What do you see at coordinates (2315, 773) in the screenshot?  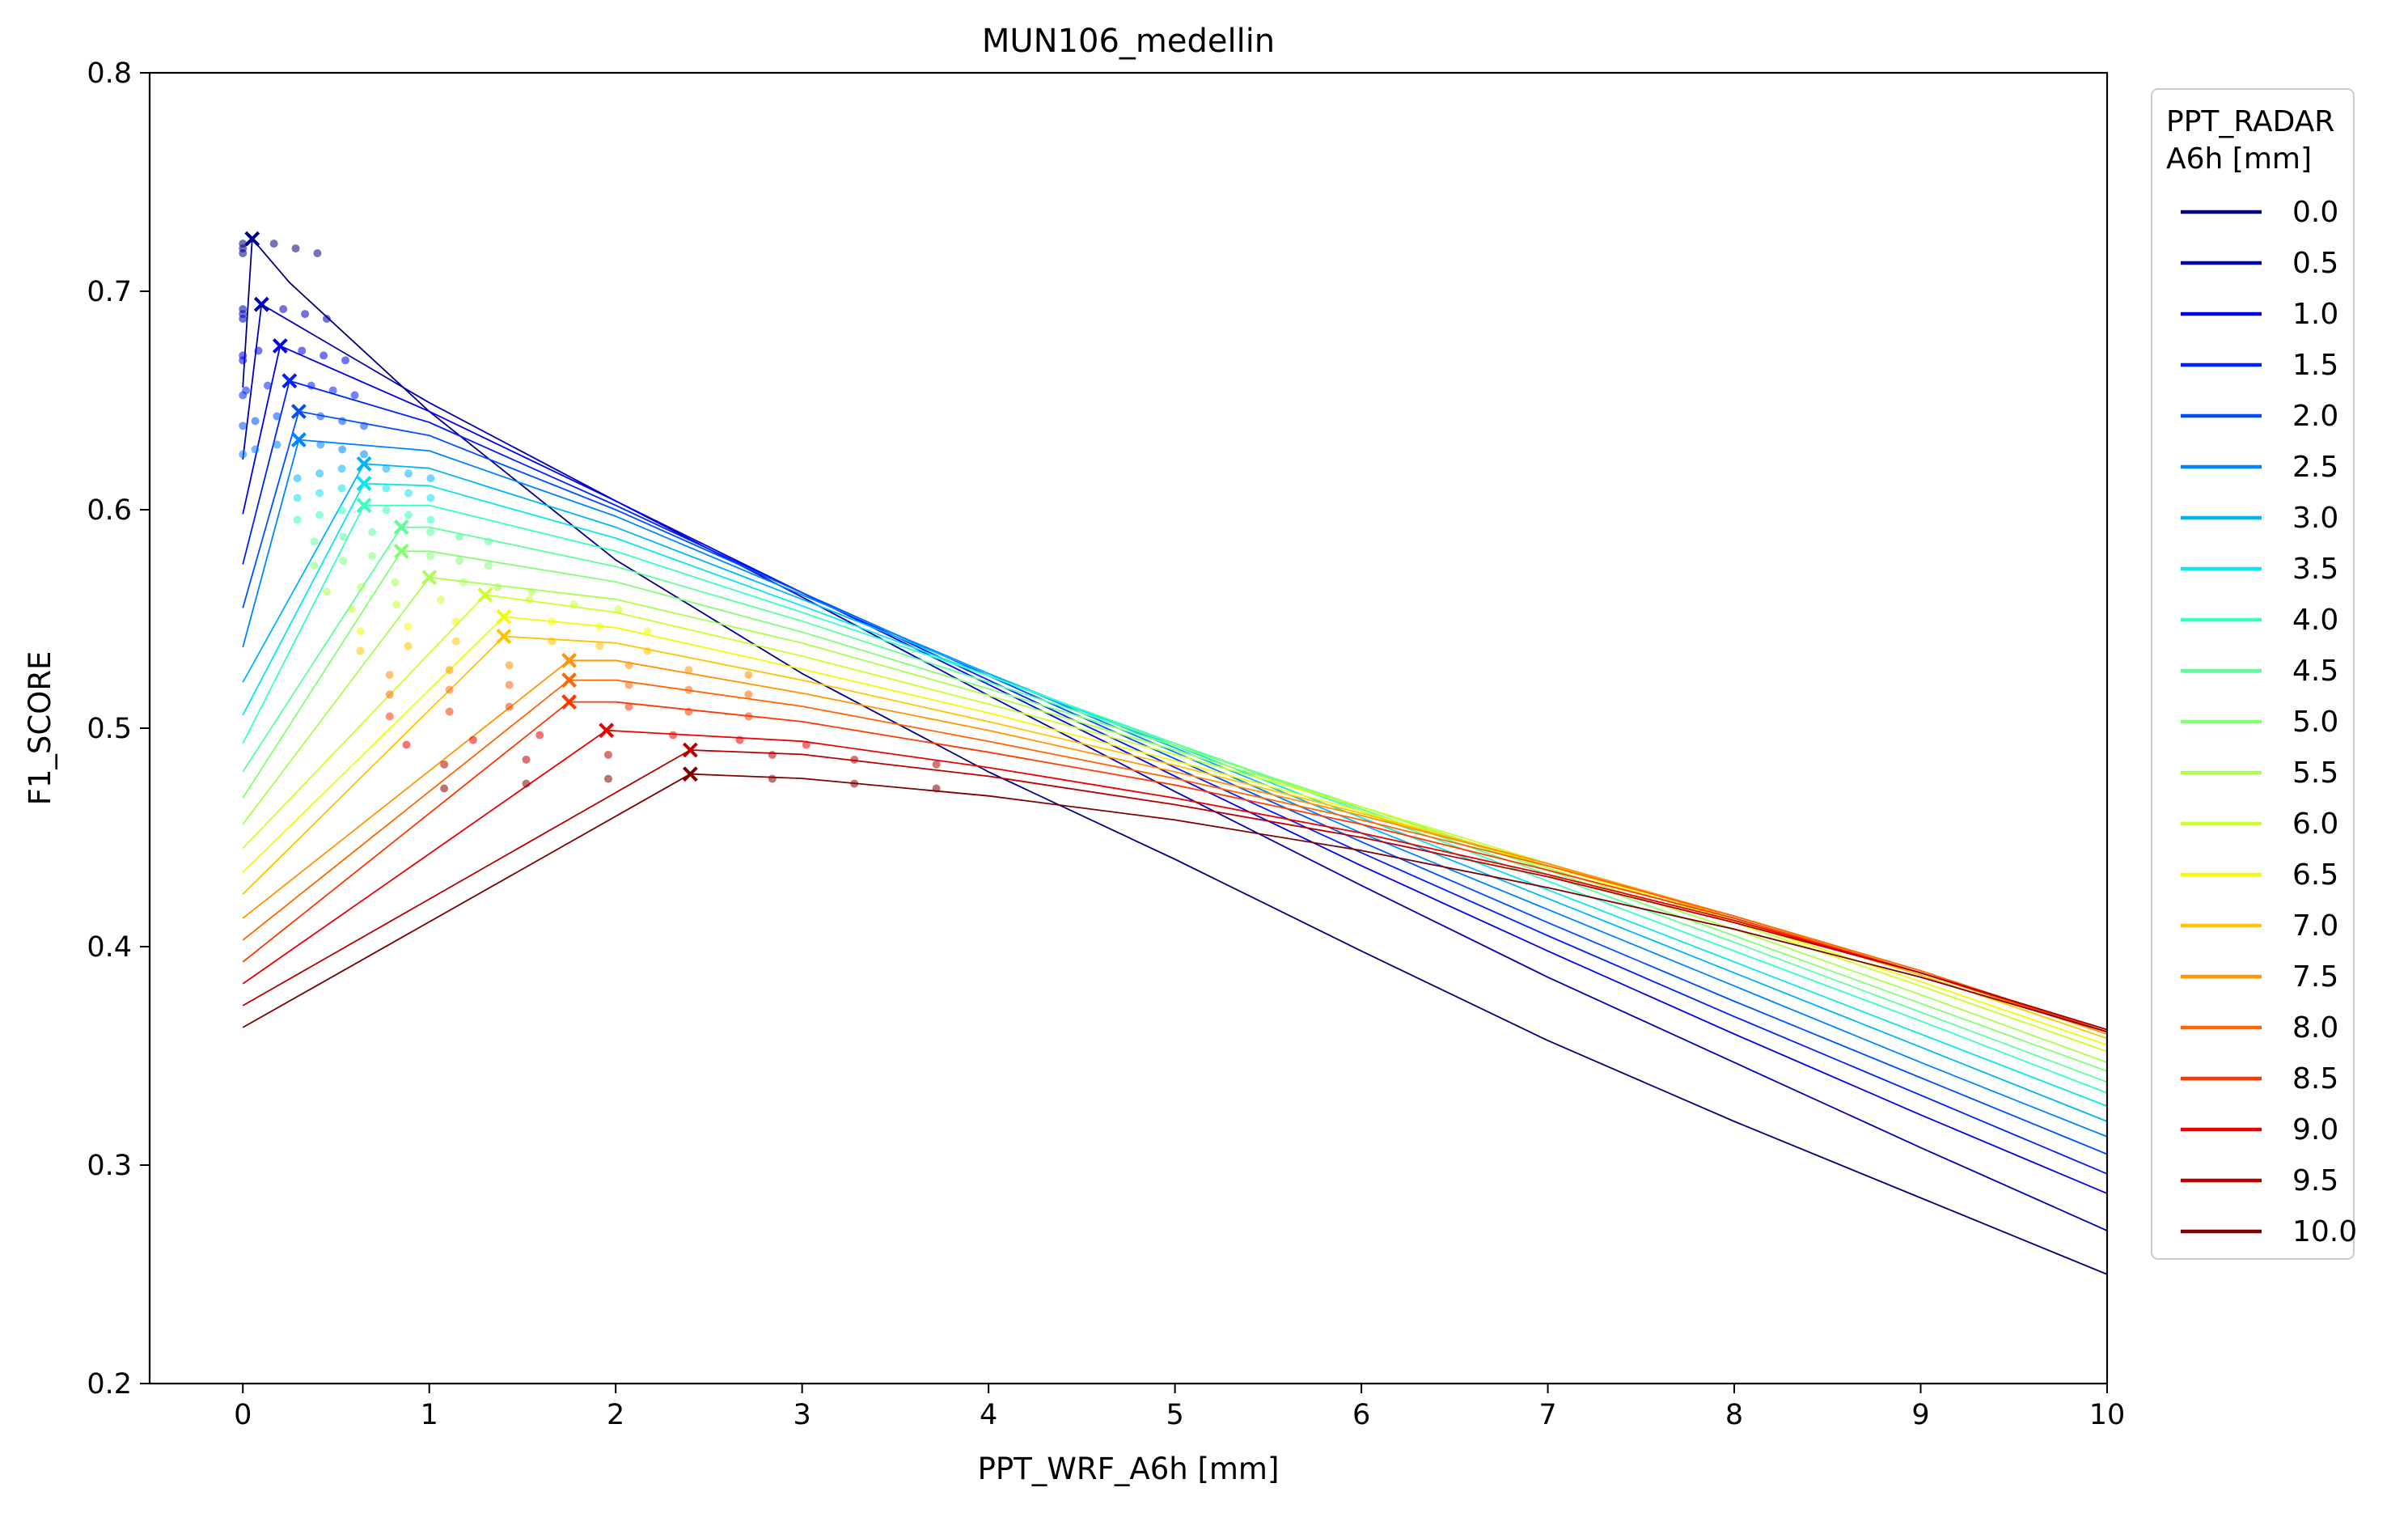 I see `legend-label-5.5: 5.5` at bounding box center [2315, 773].